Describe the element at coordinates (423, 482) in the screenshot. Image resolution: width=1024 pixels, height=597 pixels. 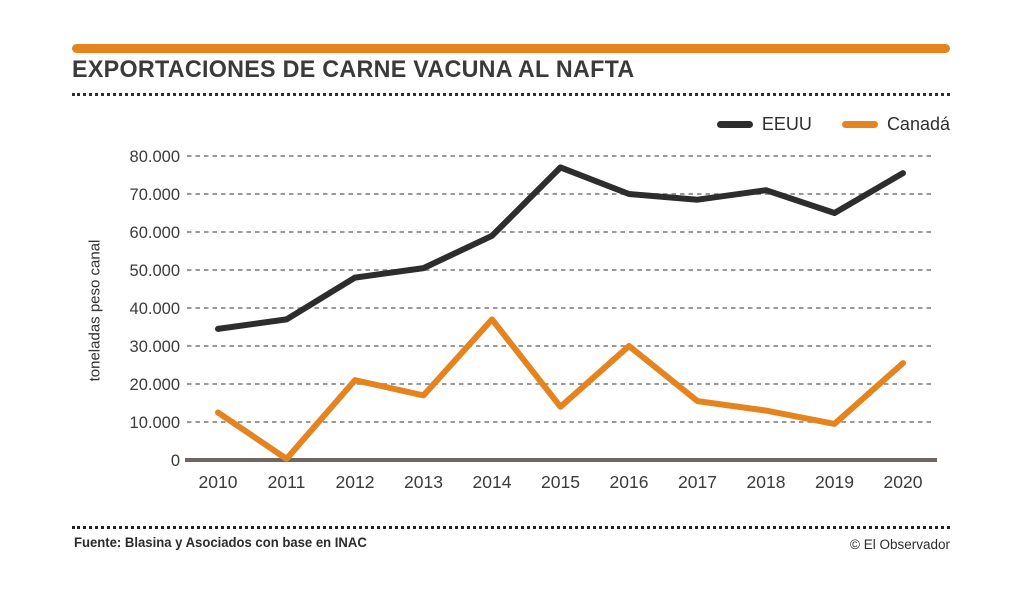
I see `x-tick-label: 2013` at that location.